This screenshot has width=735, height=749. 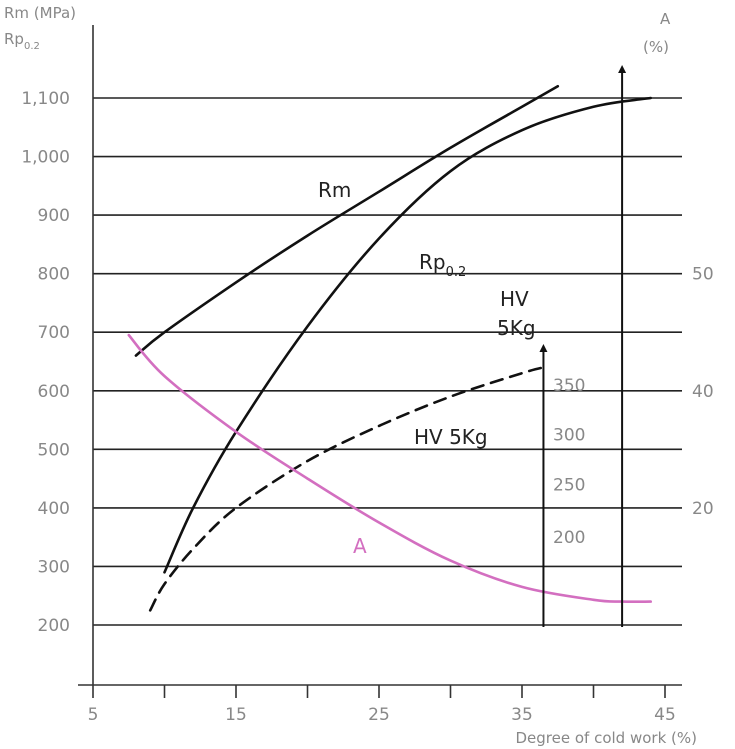 What do you see at coordinates (456, 272) in the screenshot?
I see `rp-series-label-sub: 0.2` at bounding box center [456, 272].